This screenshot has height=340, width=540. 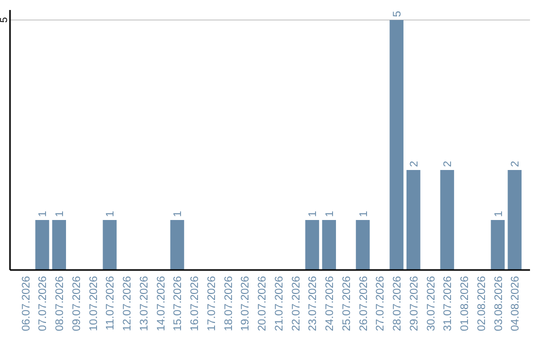 I want to click on x-tick-label: 23.07.2026, so click(x=313, y=304).